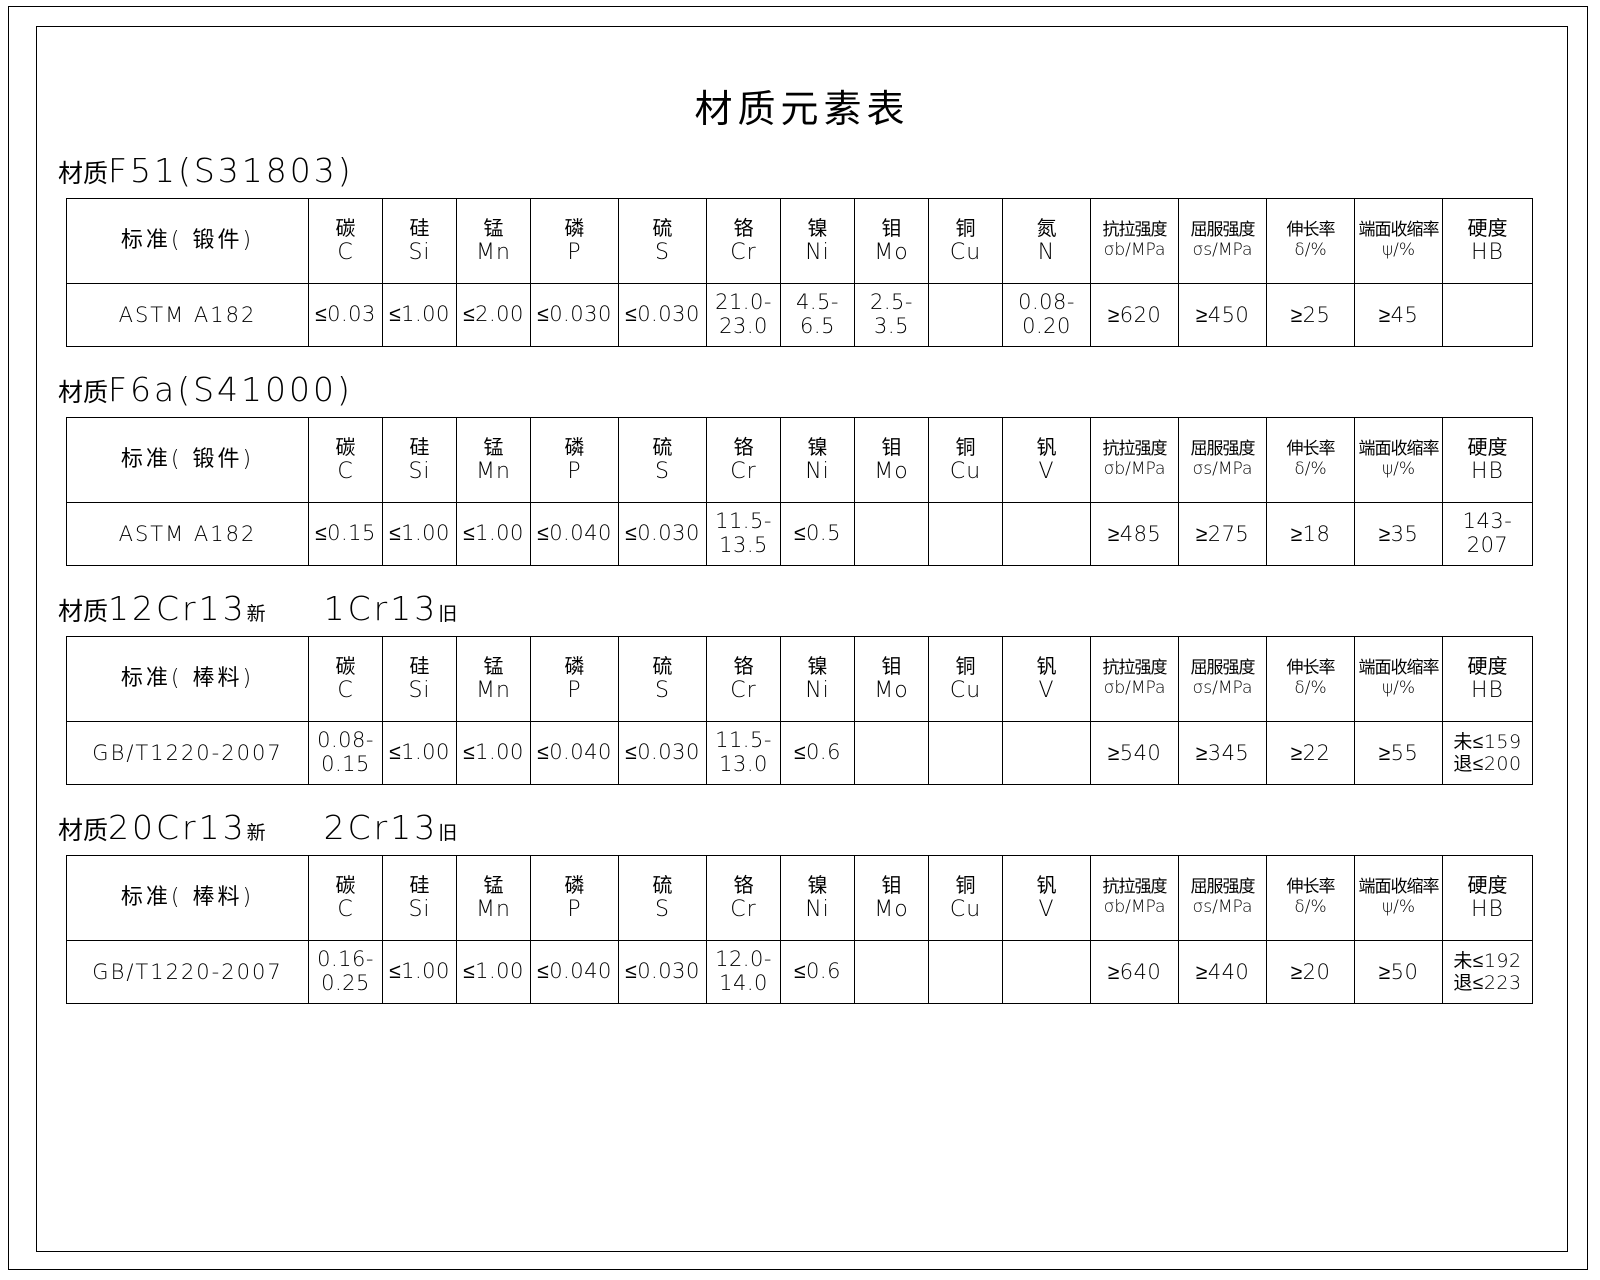  What do you see at coordinates (1487, 534) in the screenshot?
I see `cell-hardness: 143- 207` at bounding box center [1487, 534].